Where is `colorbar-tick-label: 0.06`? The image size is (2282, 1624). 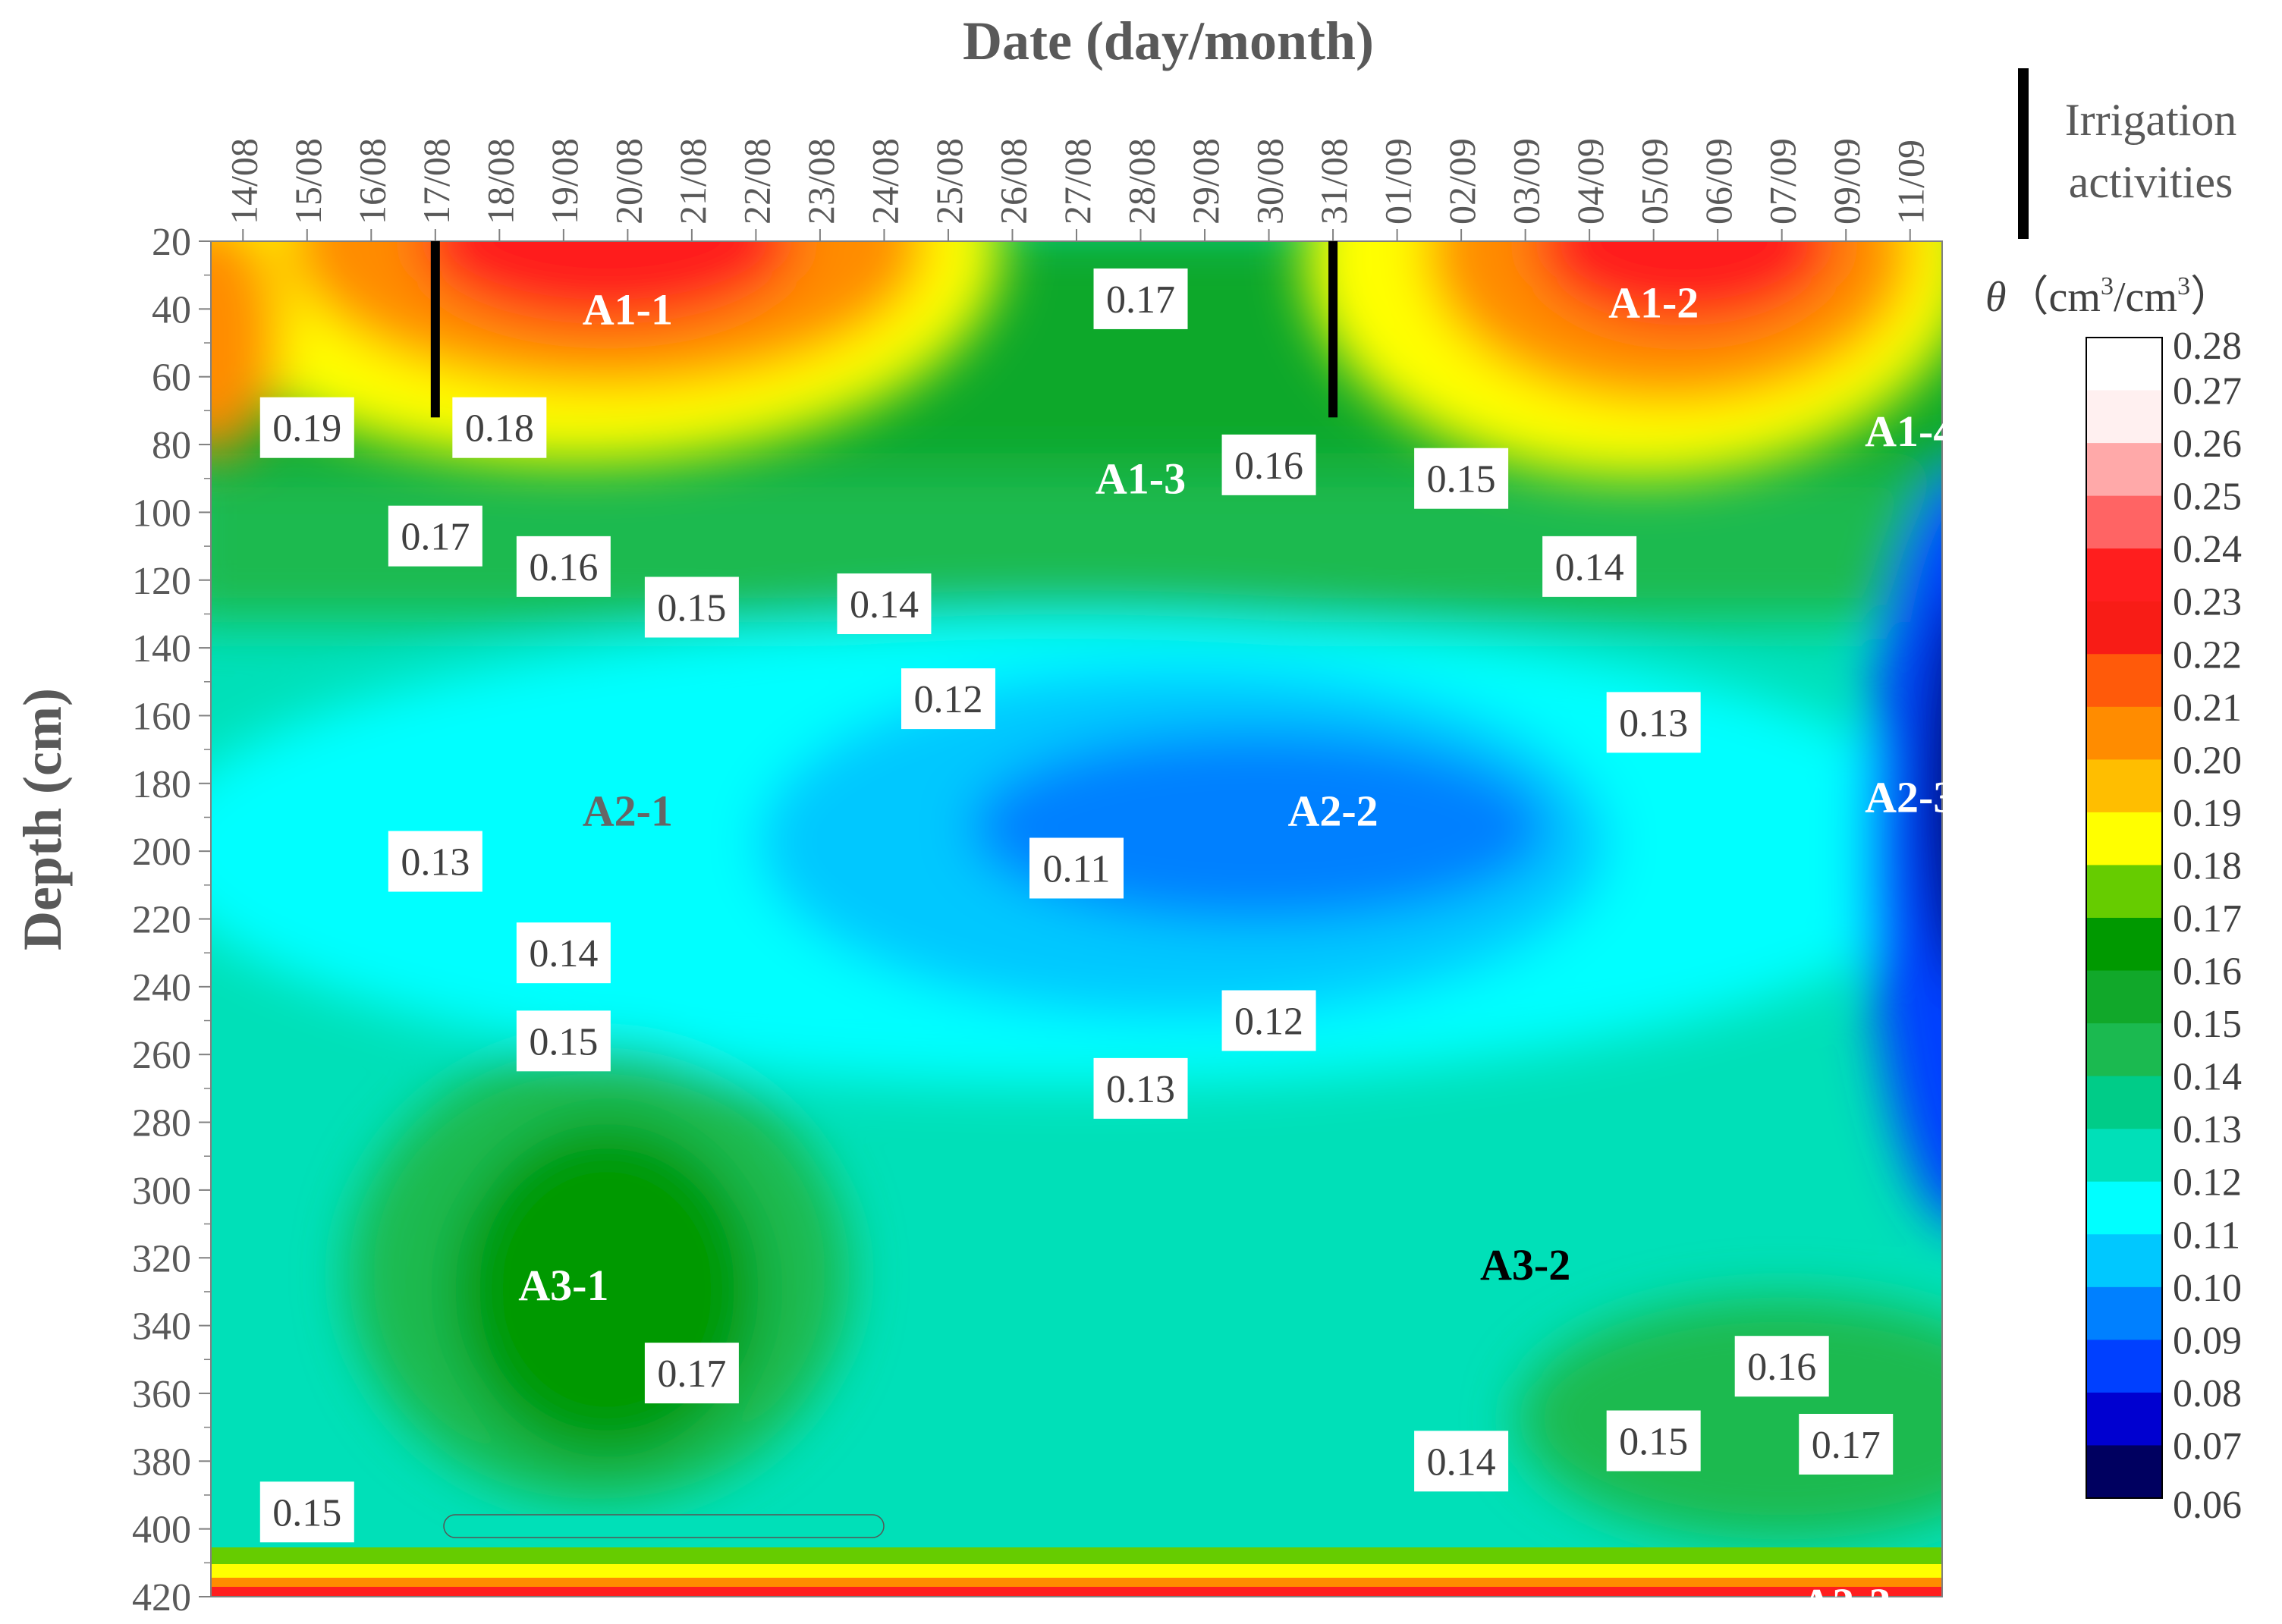
colorbar-tick-label: 0.06 is located at coordinates (2207, 1505).